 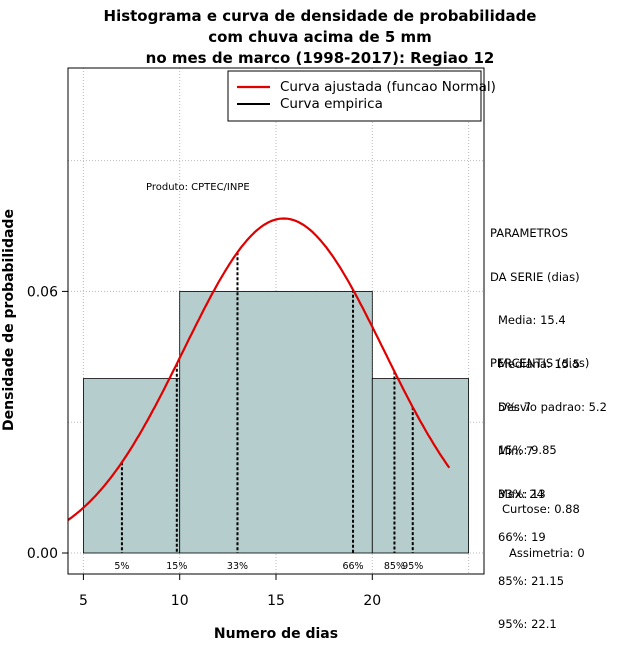 I want to click on param-min: Min: 7, so click(x=516, y=450).